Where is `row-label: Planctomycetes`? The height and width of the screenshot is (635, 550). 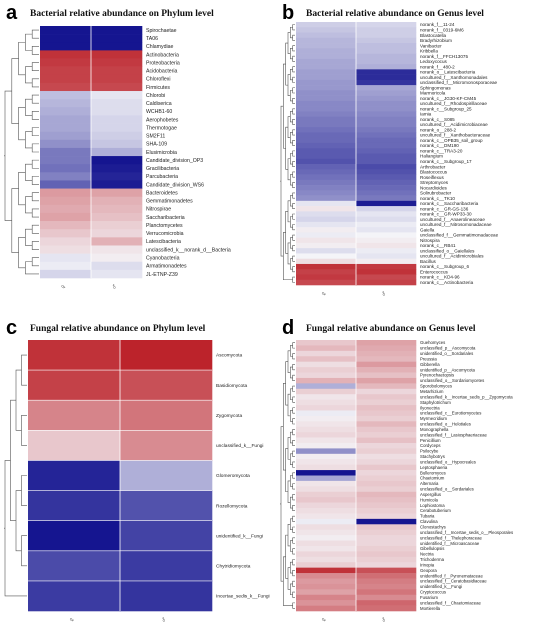
row-label: Planctomycetes is located at coordinates (164, 226).